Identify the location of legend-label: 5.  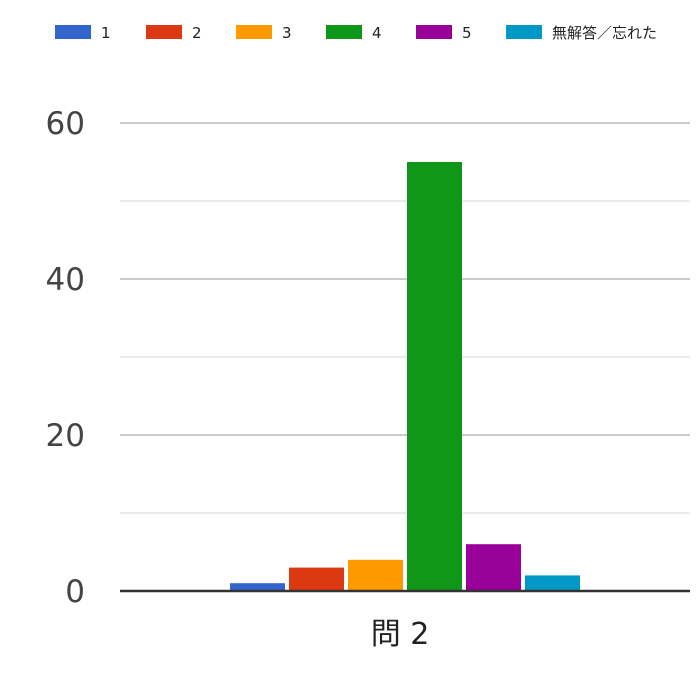
(467, 33).